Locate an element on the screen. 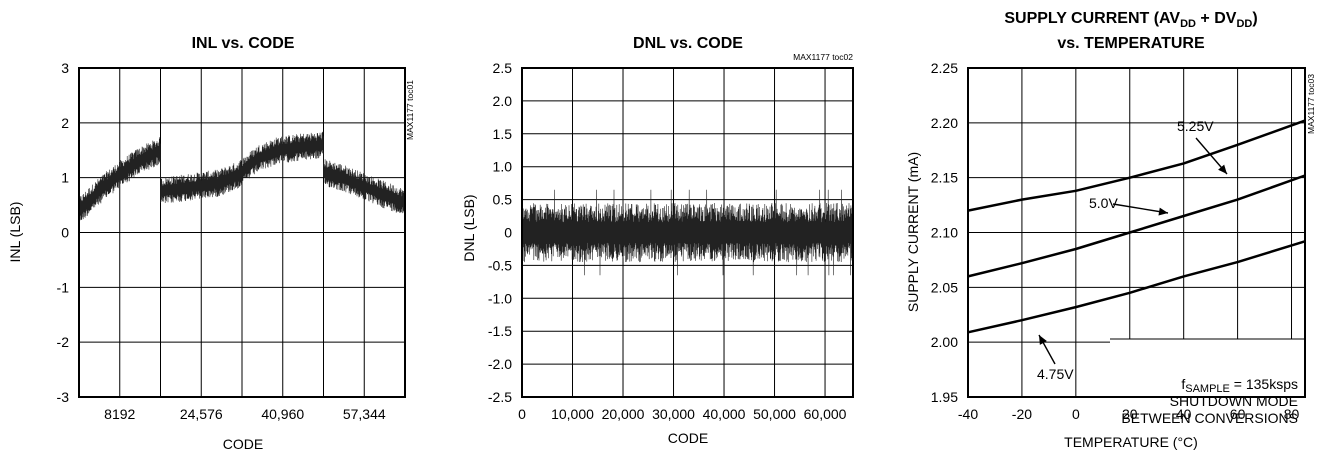 The width and height of the screenshot is (1325, 454). chart3-ylabel: SUPPLY CURRENT (mA) is located at coordinates (913, 232).